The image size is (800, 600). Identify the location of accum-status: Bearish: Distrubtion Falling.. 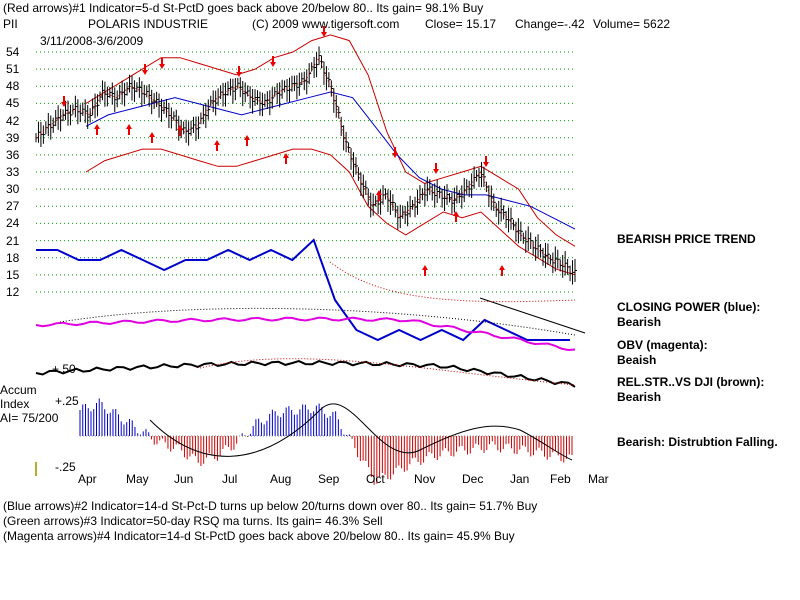
(697, 442).